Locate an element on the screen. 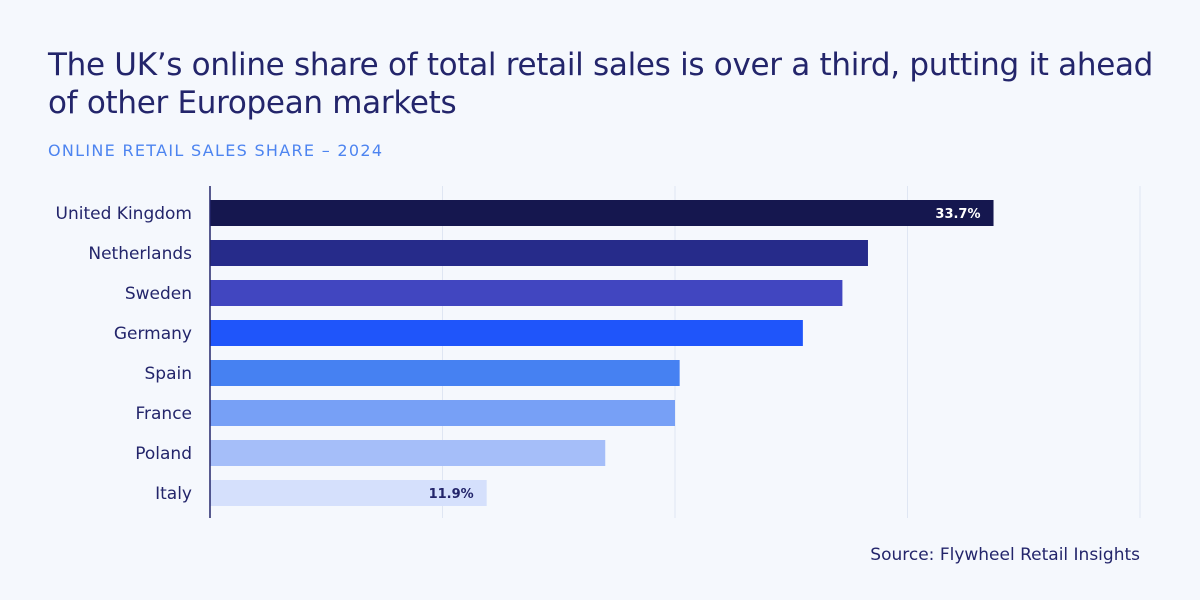 The height and width of the screenshot is (600, 1200). category-label: United Kingdom is located at coordinates (124, 214).